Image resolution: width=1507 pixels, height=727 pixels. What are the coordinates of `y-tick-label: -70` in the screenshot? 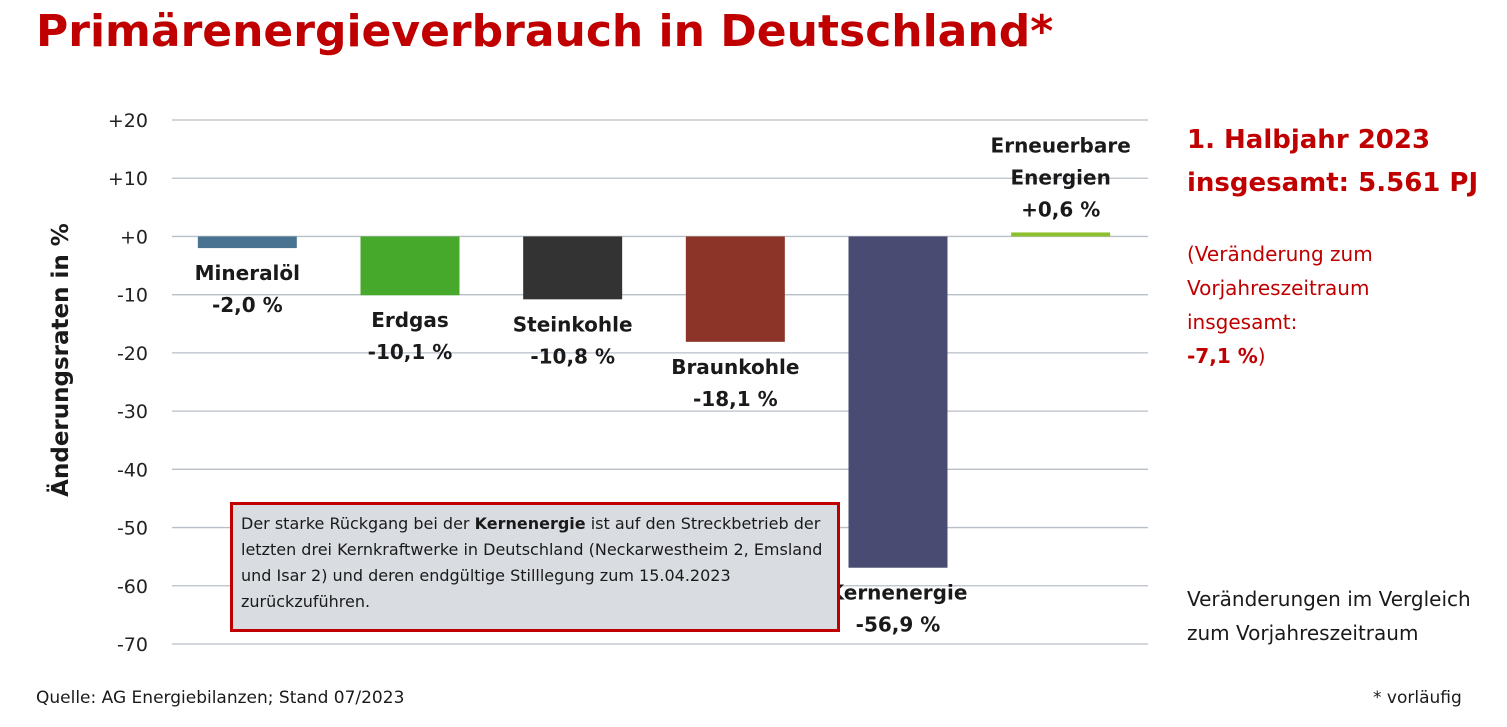 It's located at (132, 645).